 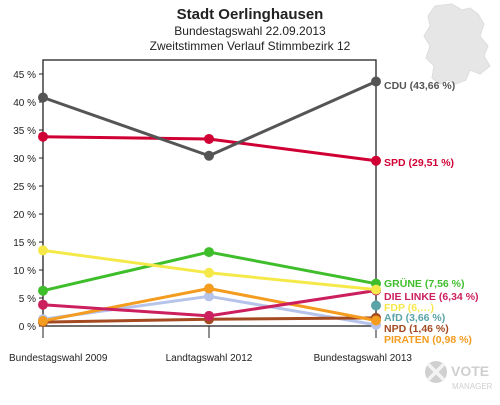 I want to click on vote-manager-logo: VOTE MANAGER, so click(x=459, y=376).